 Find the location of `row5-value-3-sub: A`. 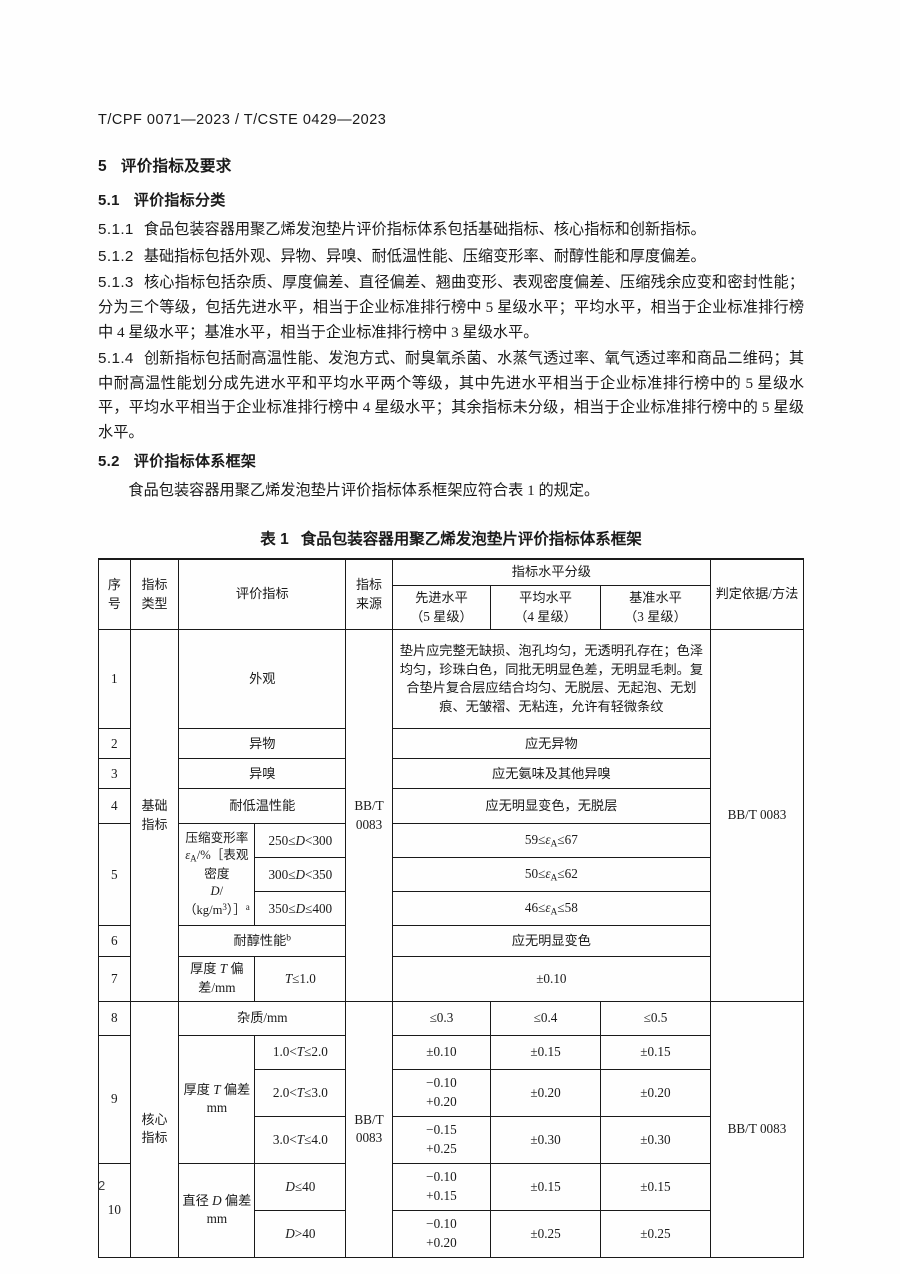

row5-value-3-sub: A is located at coordinates (554, 911).